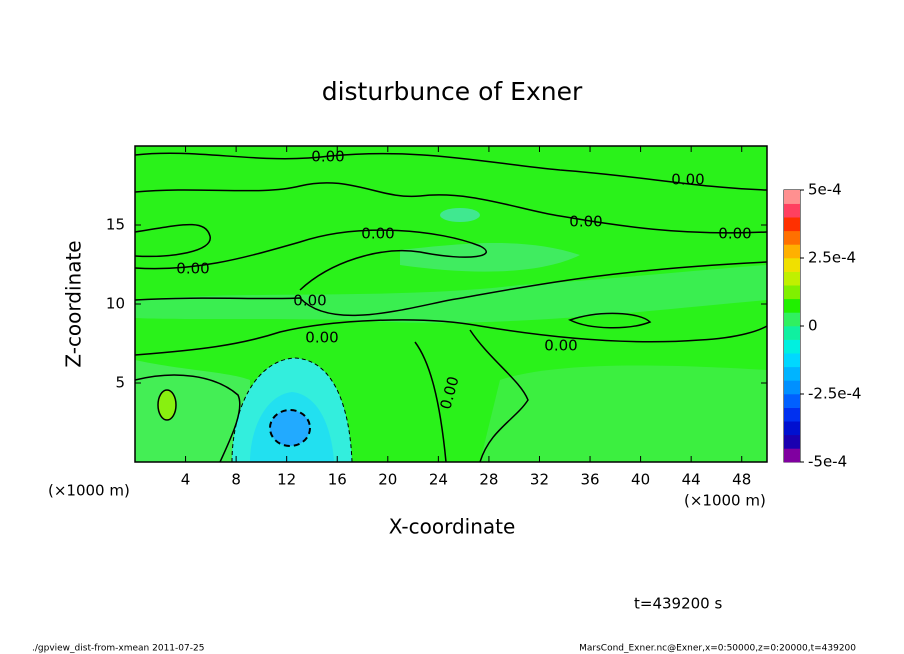  Describe the element at coordinates (186, 480) in the screenshot. I see `x-tick-label: 4` at that location.